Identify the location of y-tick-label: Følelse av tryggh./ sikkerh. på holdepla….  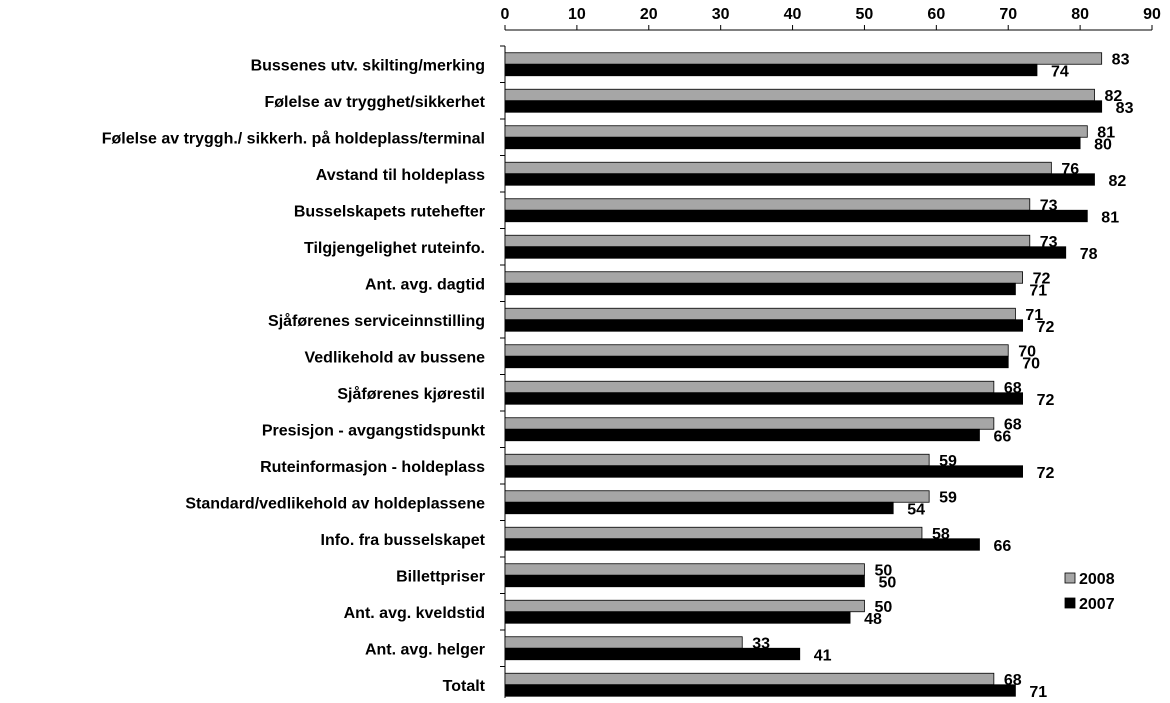
(293, 138).